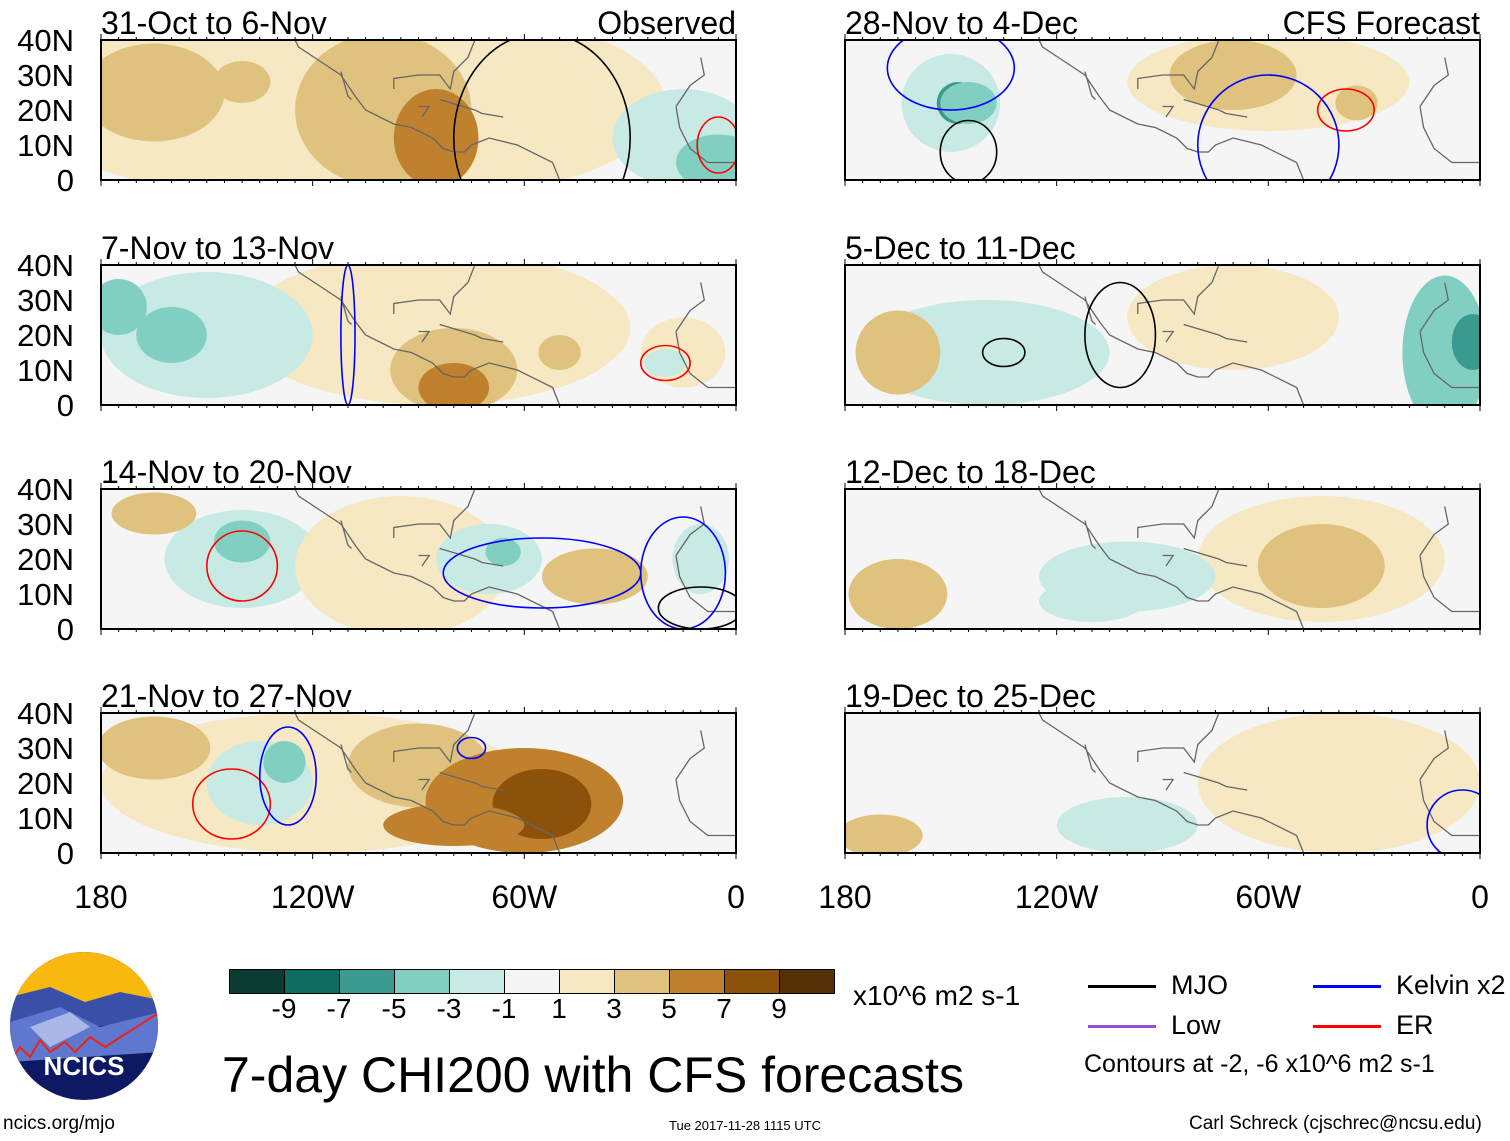 The width and height of the screenshot is (1510, 1141). I want to click on colorbar-label: 7, so click(724, 1008).